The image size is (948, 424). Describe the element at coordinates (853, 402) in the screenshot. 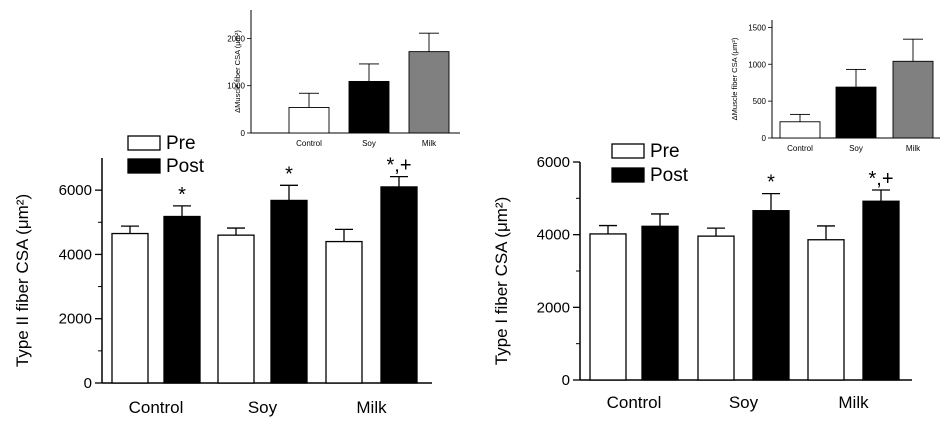

I see `type1-category-label: Milk` at that location.